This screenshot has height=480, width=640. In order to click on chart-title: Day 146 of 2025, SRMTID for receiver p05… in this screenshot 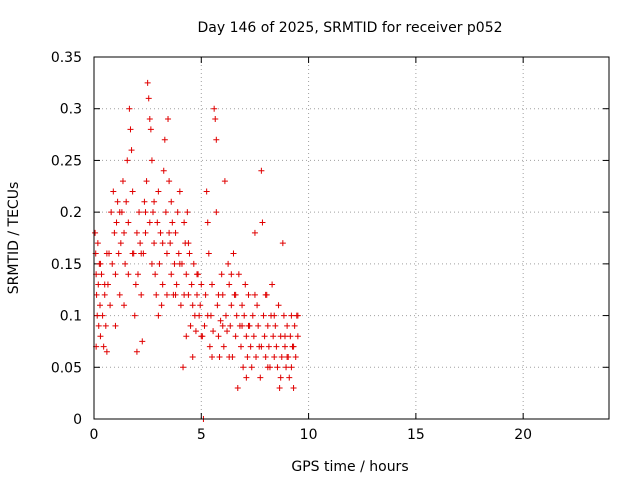, I will do `click(349, 28)`.